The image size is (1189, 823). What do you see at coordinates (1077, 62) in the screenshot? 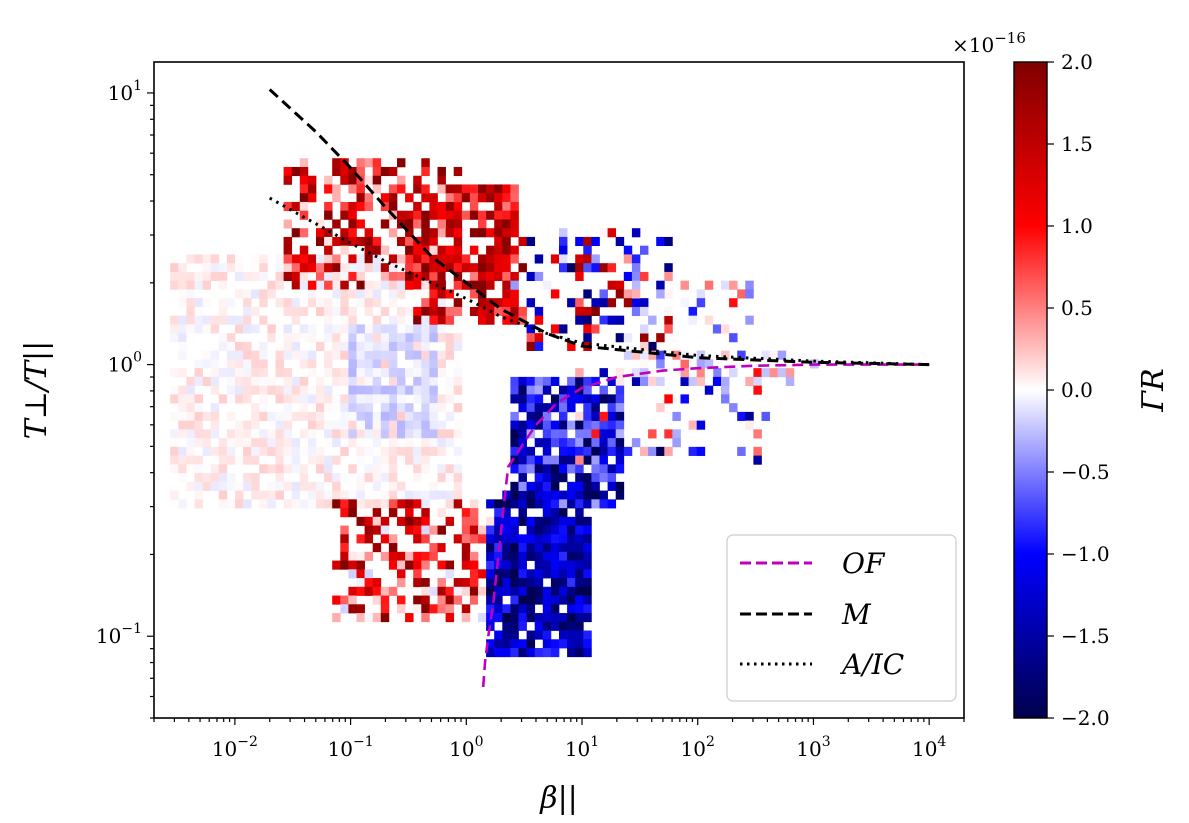
I see `colorbar-tick-label: 2.0` at bounding box center [1077, 62].